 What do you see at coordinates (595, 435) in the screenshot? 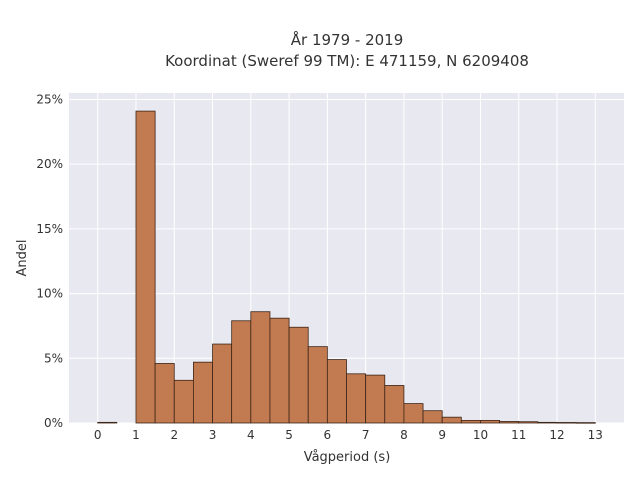
I see `x-tick-label: 13` at bounding box center [595, 435].